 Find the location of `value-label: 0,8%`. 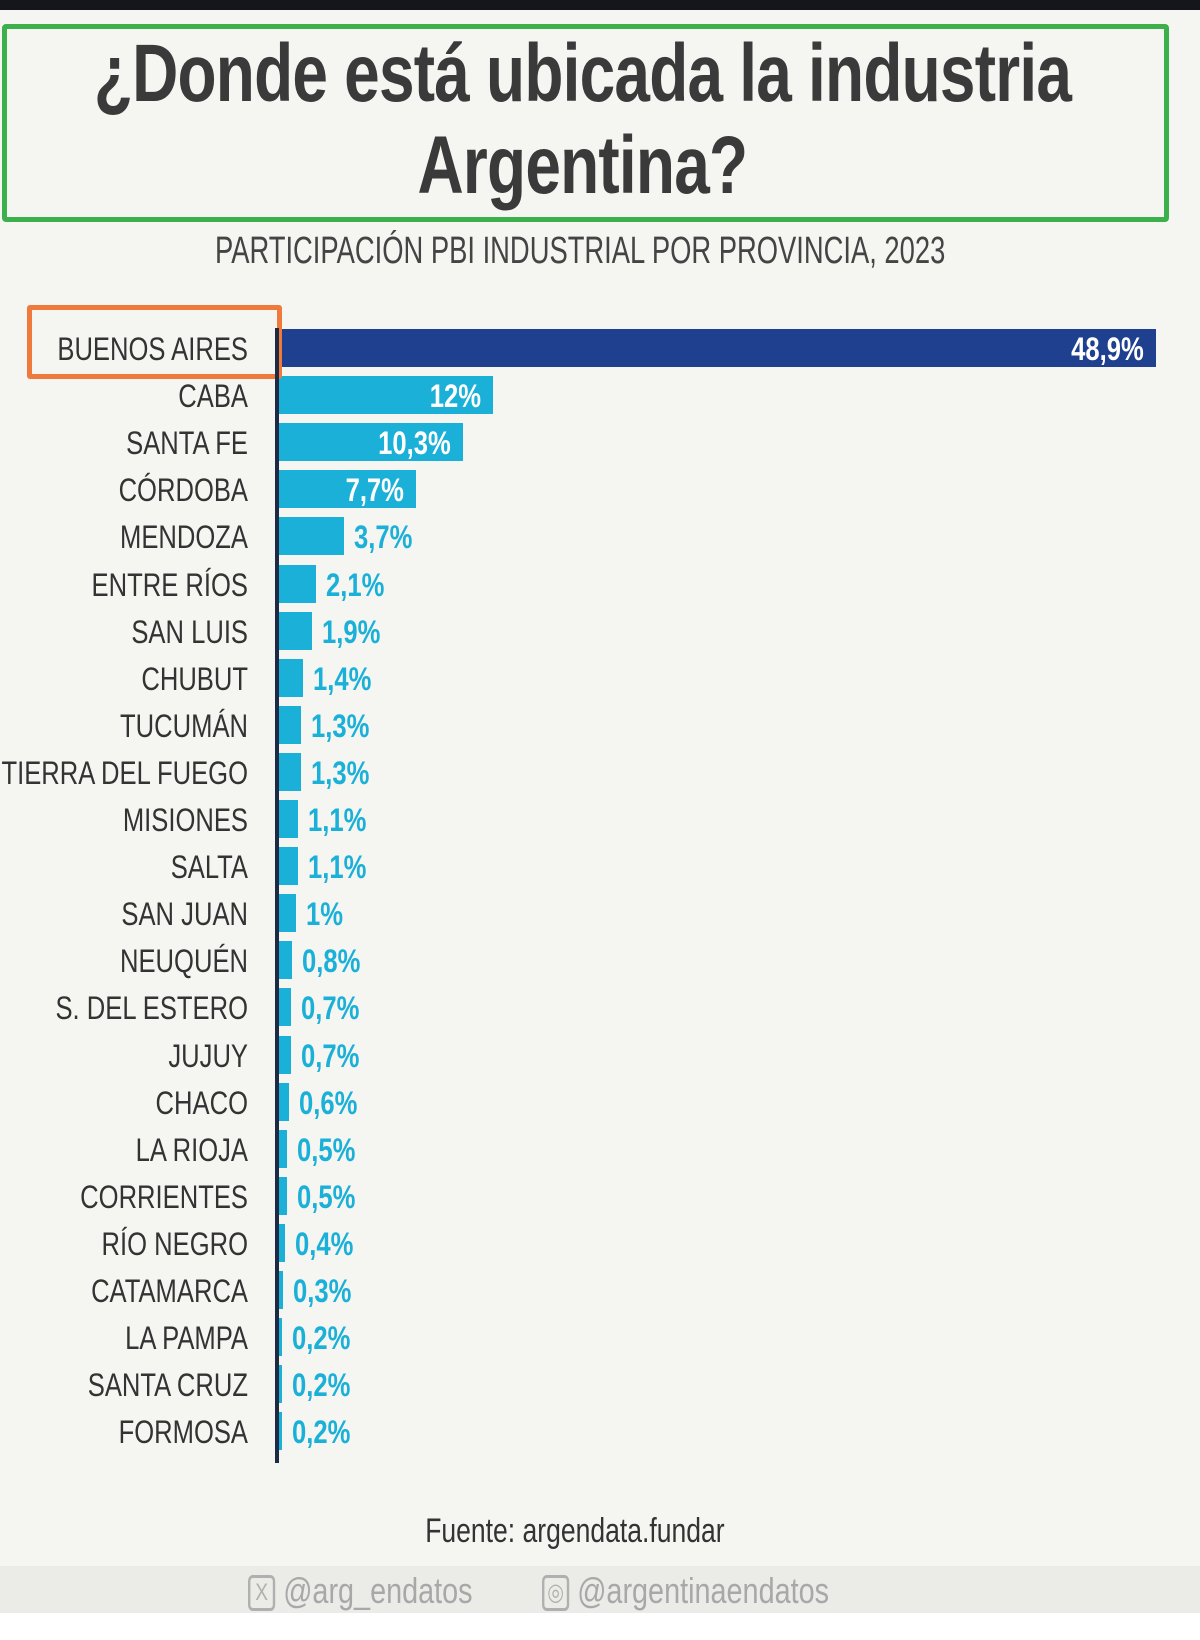

value-label: 0,8% is located at coordinates (331, 961).